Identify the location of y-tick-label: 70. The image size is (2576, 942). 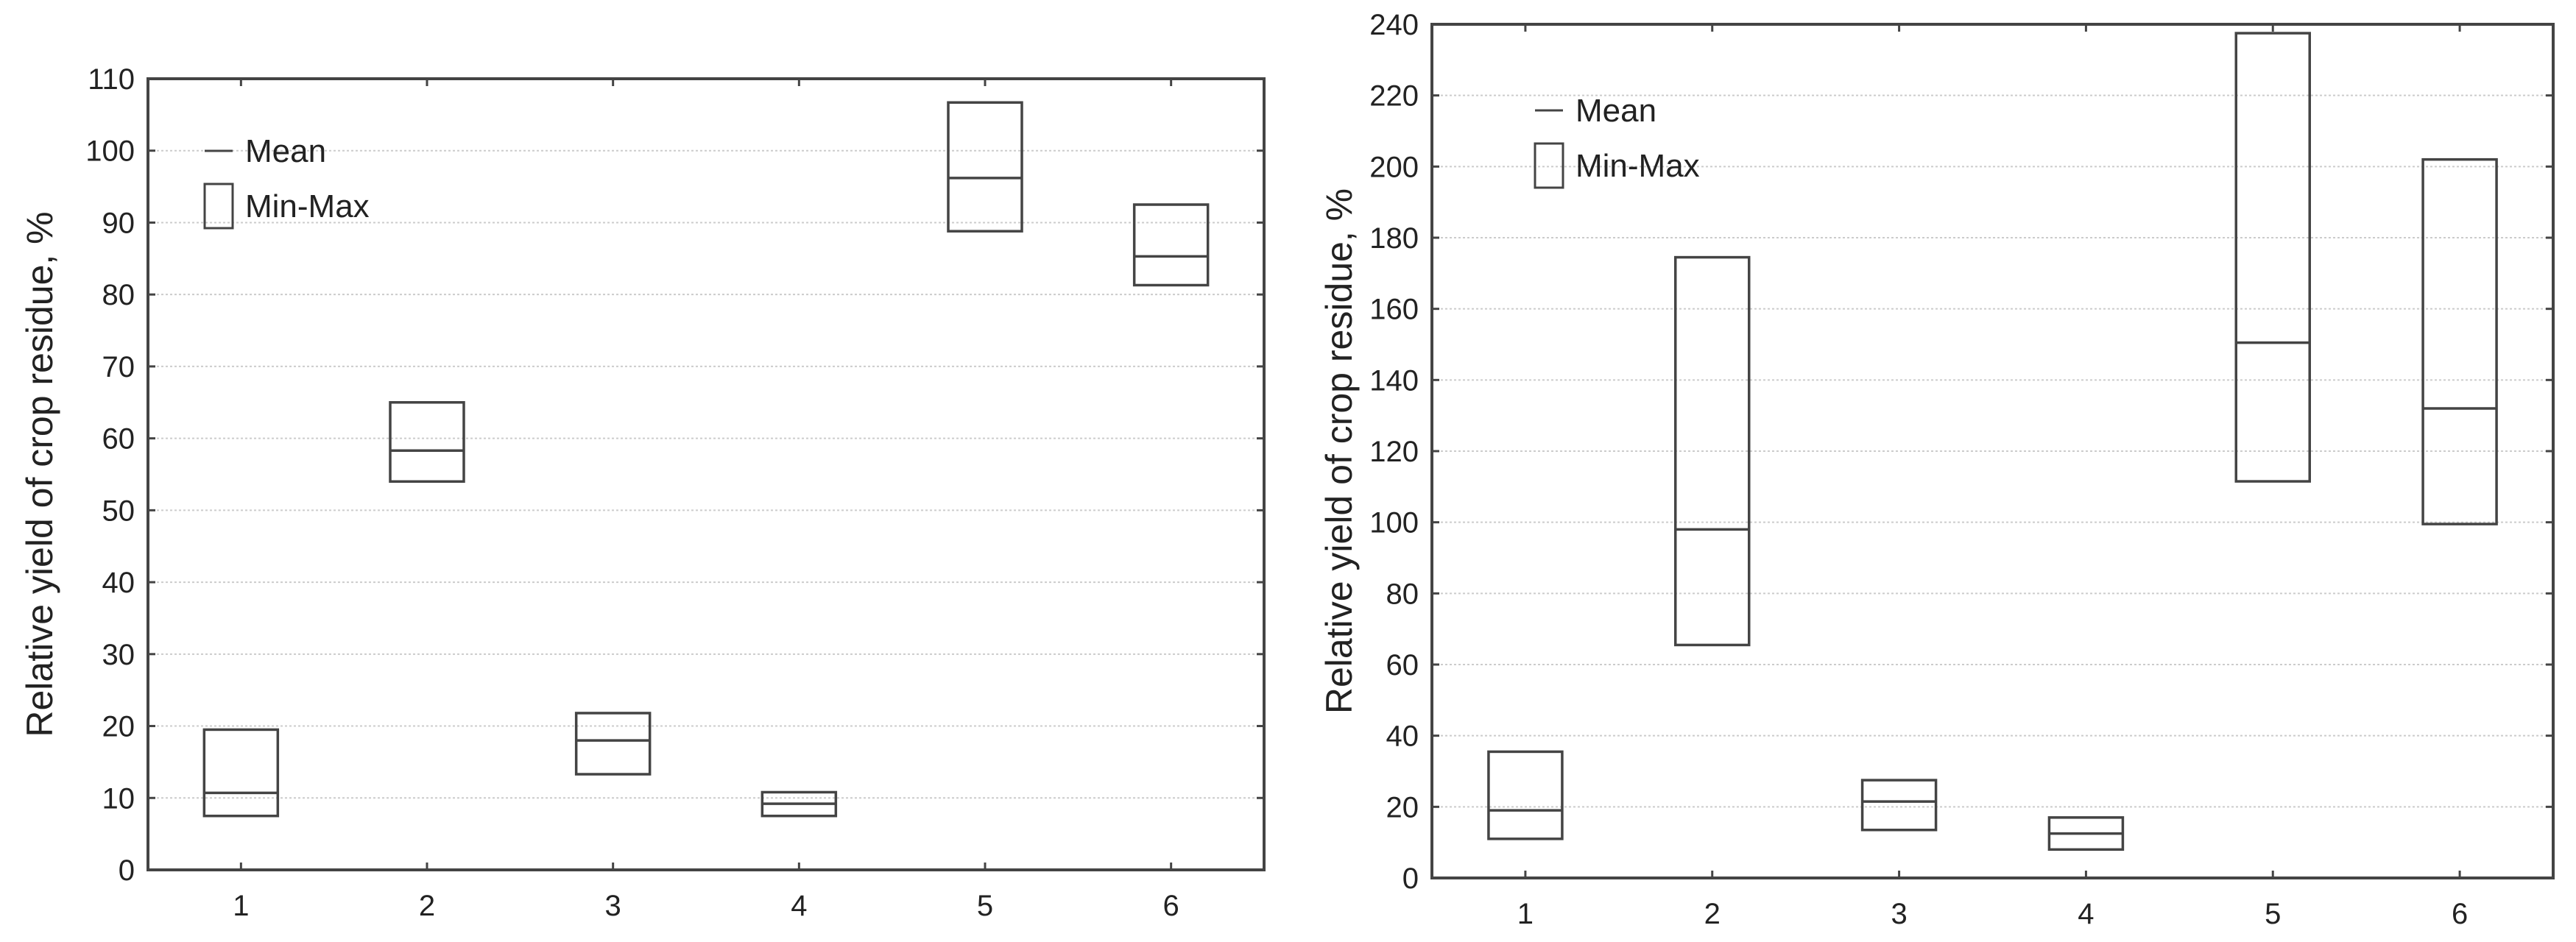
(118, 367).